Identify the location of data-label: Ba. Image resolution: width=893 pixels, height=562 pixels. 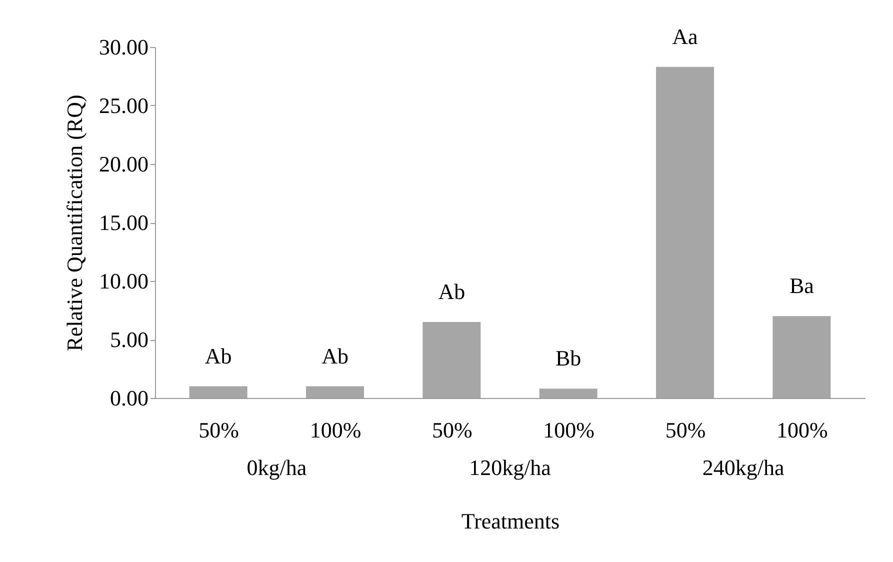
(801, 285).